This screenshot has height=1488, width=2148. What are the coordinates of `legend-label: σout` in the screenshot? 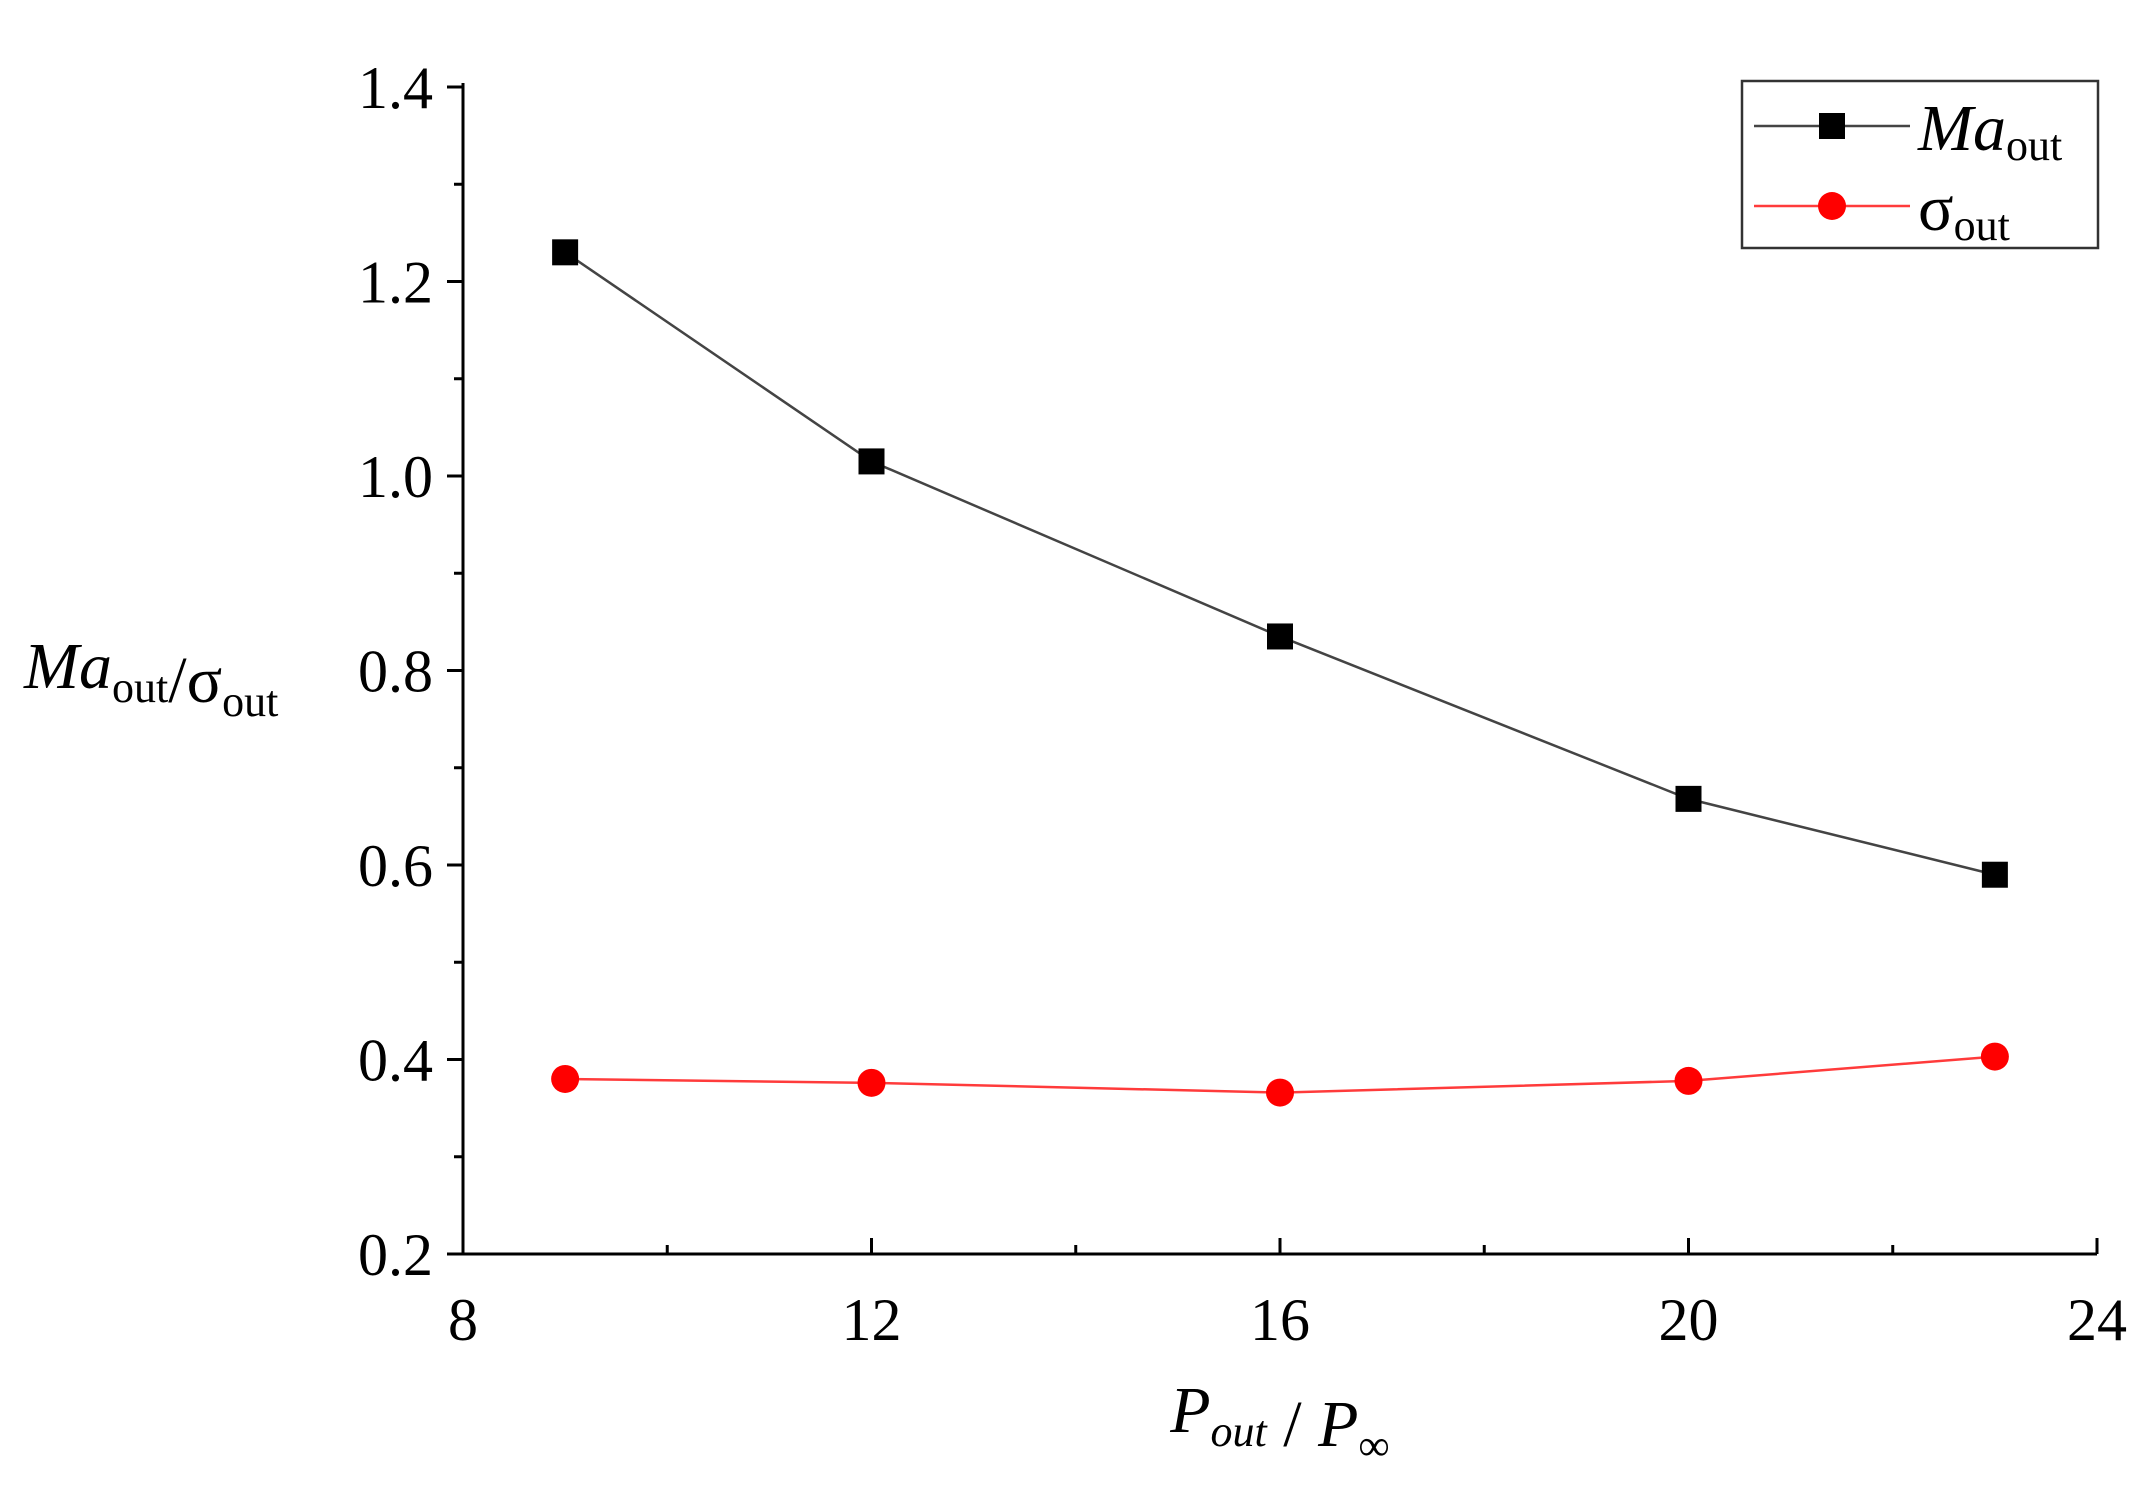 It's located at (1964, 211).